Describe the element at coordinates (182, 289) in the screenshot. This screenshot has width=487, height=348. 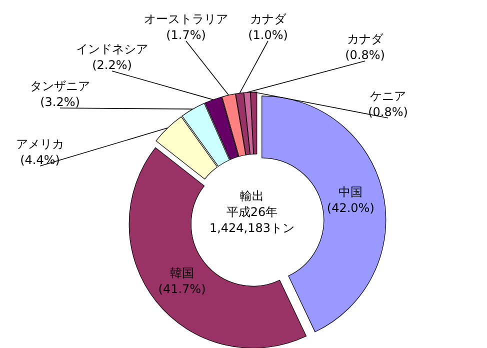
I see `data-label: (41.7%)` at that location.